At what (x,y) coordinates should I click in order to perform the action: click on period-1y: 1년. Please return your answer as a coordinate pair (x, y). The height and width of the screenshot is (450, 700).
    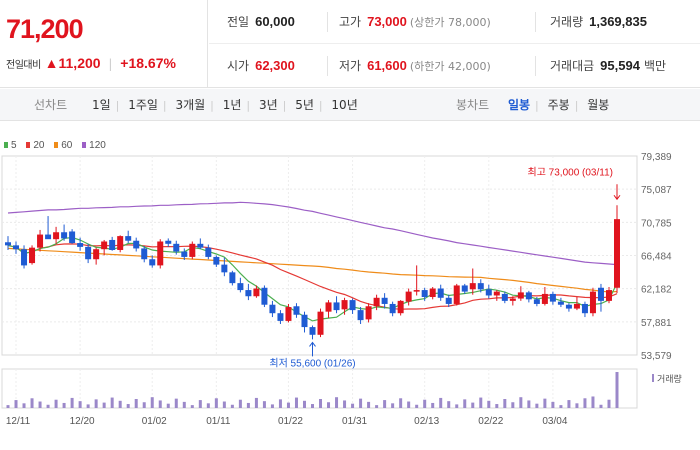
    Looking at the image, I should click on (232, 105).